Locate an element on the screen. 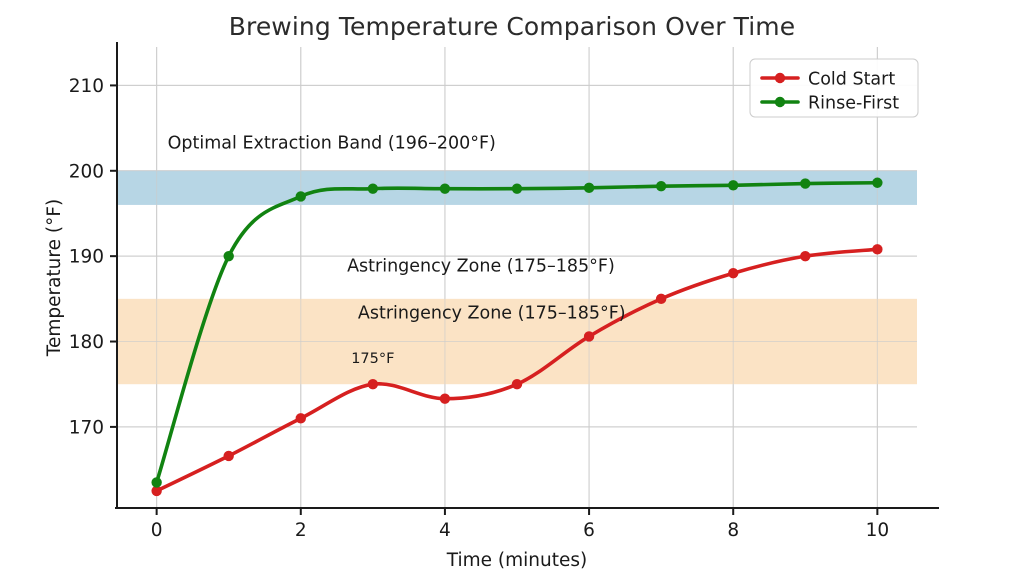 The image size is (1024, 571). y-axis-tick-label: 200 is located at coordinates (86, 171).